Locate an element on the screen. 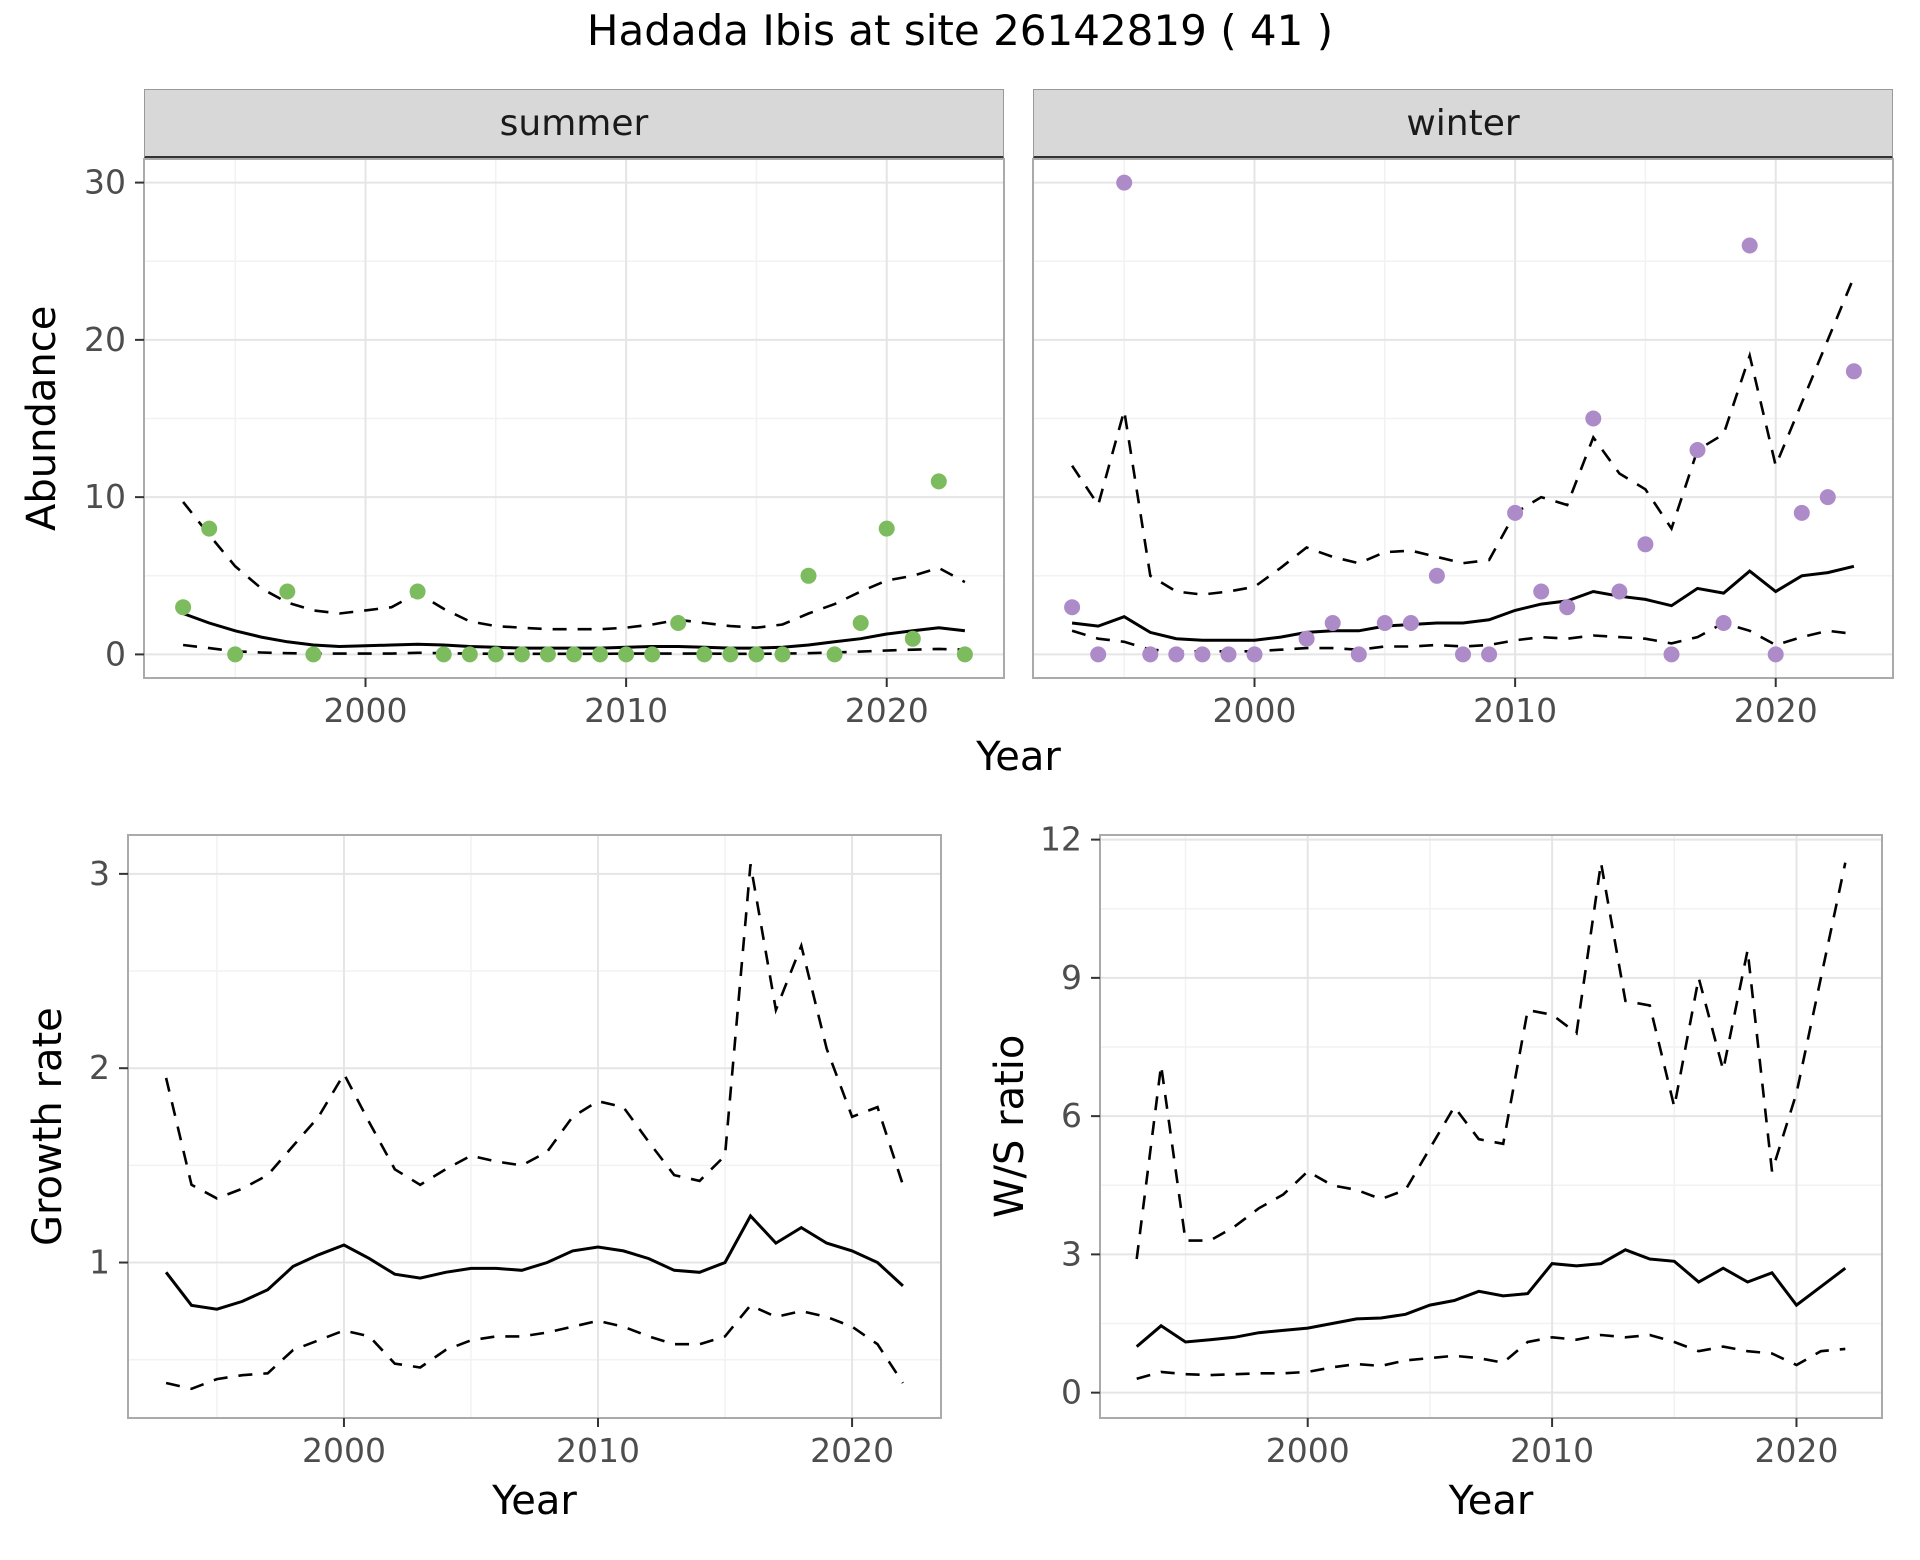 The image size is (1920, 1560). figure-title: Hadada Ibis at site 26142819 ( 41 ) is located at coordinates (960, 30).